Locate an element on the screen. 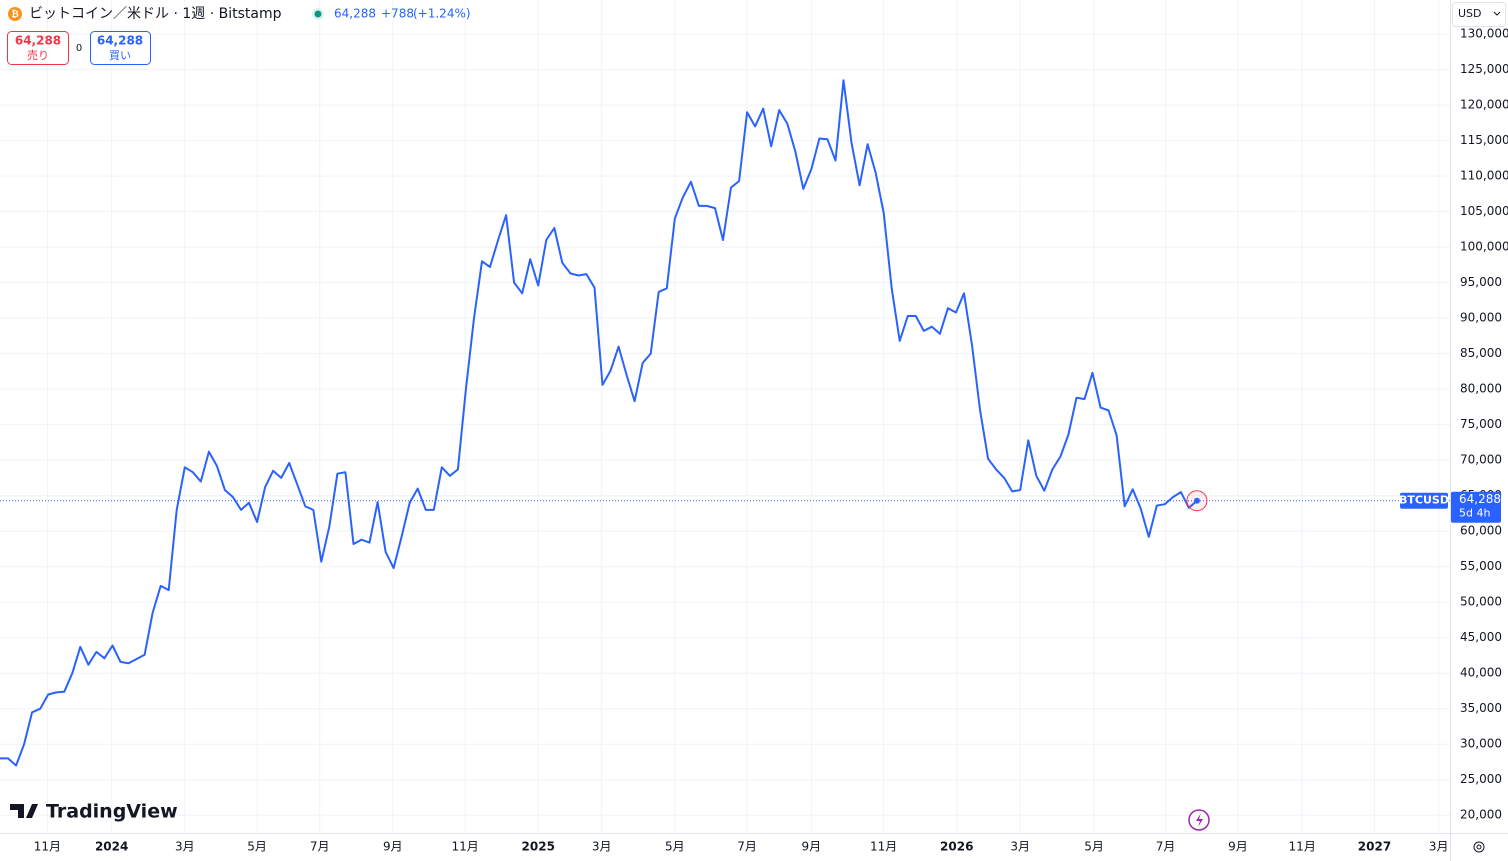 The height and width of the screenshot is (861, 1508). y-tick-label: 90,000 is located at coordinates (1481, 318).